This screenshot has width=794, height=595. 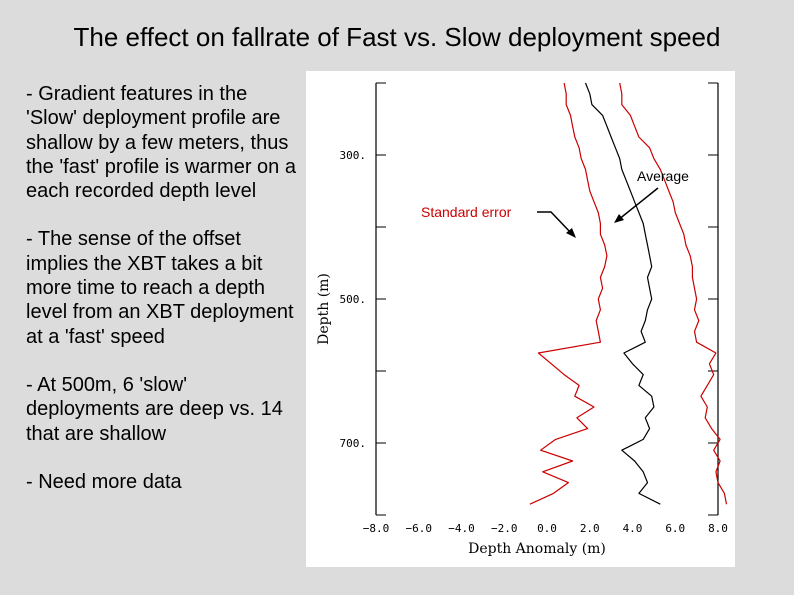 What do you see at coordinates (419, 528) in the screenshot?
I see `x-tick-label: −6.0` at bounding box center [419, 528].